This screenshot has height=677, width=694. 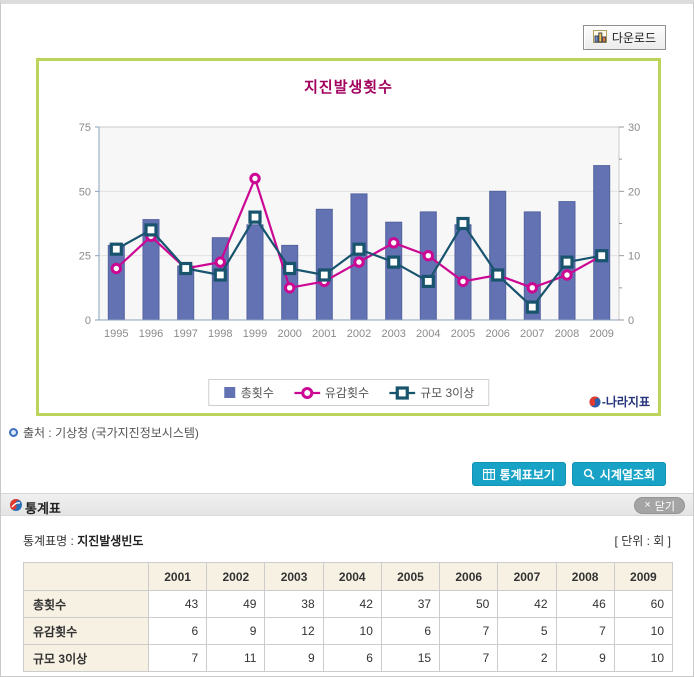 I want to click on download-button-label: 다운로드, so click(x=633, y=38).